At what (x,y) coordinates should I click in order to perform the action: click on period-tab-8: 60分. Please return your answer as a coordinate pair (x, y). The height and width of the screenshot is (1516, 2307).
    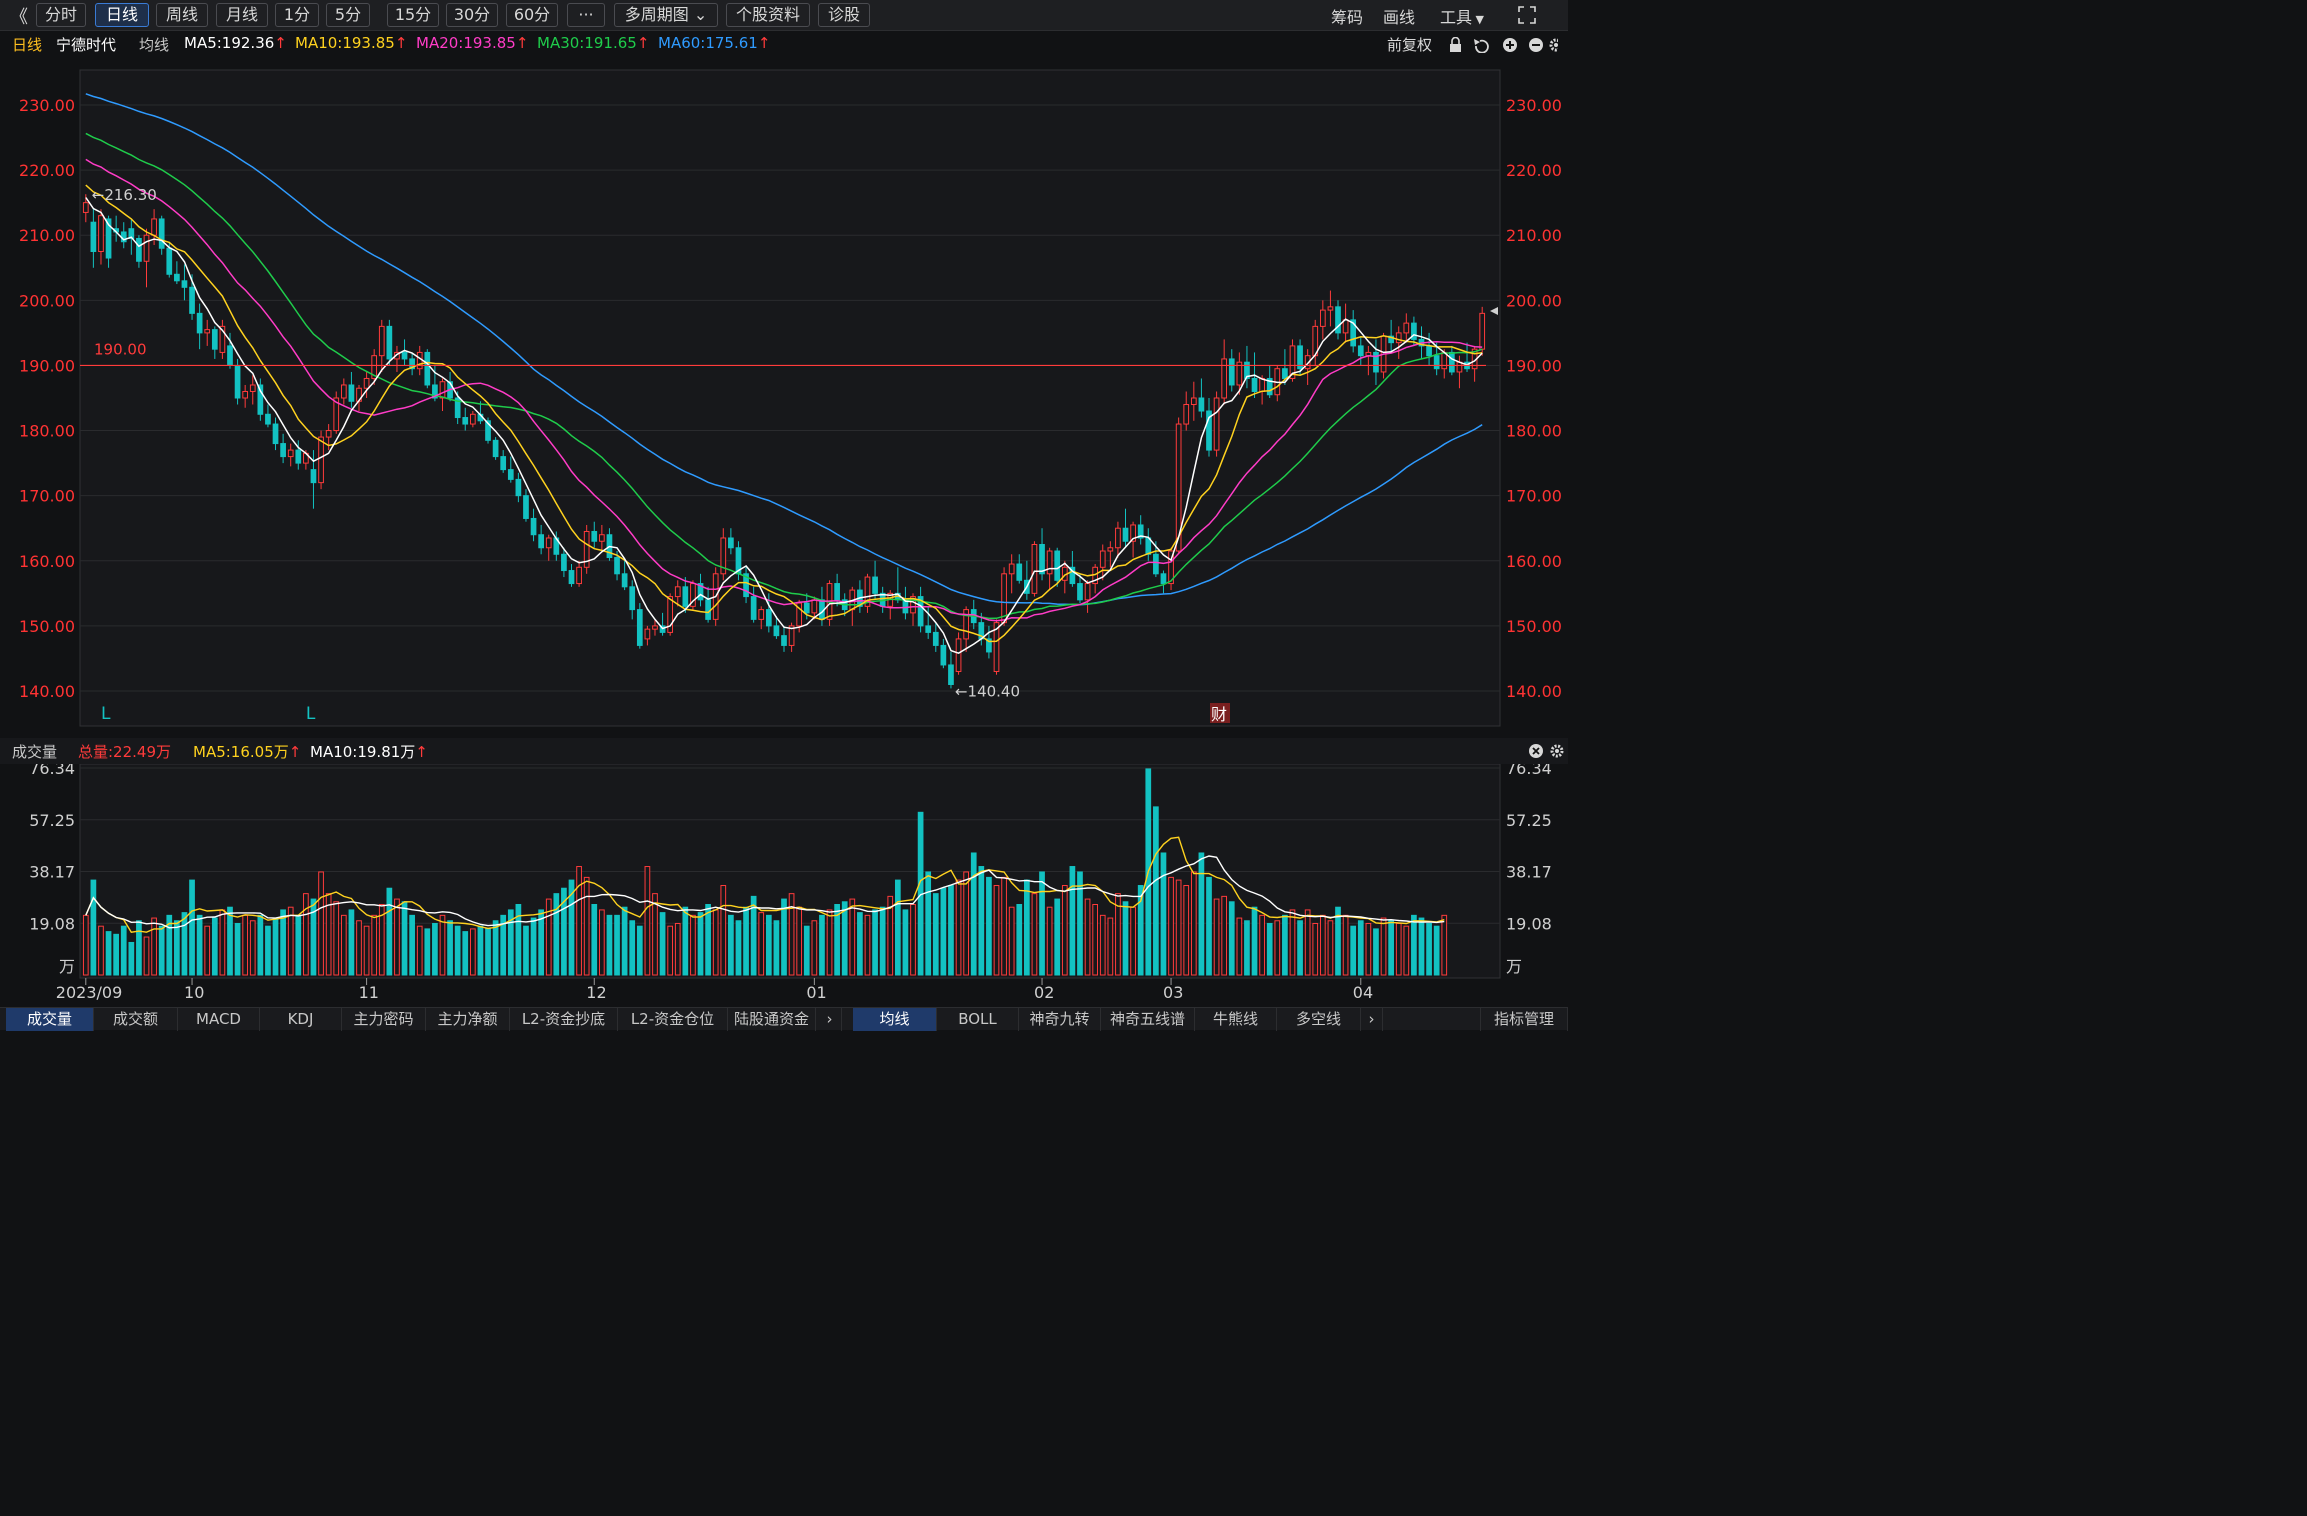
    Looking at the image, I should click on (532, 15).